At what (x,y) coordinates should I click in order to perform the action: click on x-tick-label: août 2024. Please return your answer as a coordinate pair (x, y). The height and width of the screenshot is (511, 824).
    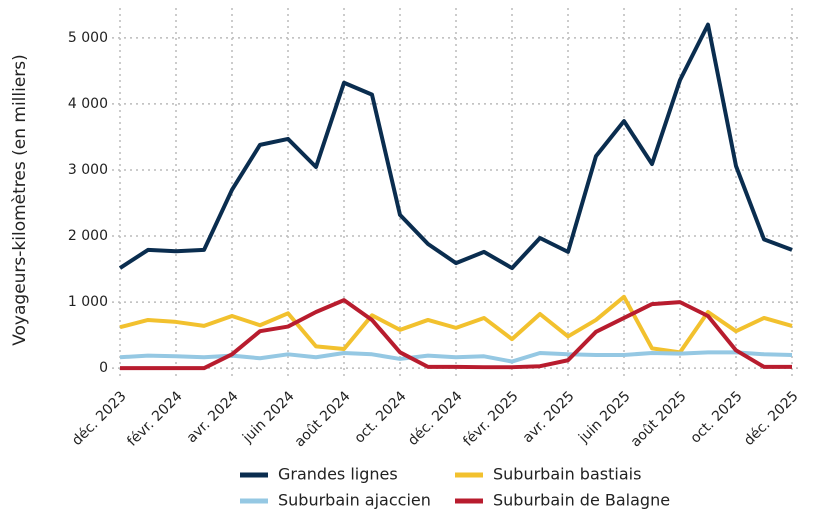
    Looking at the image, I should click on (323, 419).